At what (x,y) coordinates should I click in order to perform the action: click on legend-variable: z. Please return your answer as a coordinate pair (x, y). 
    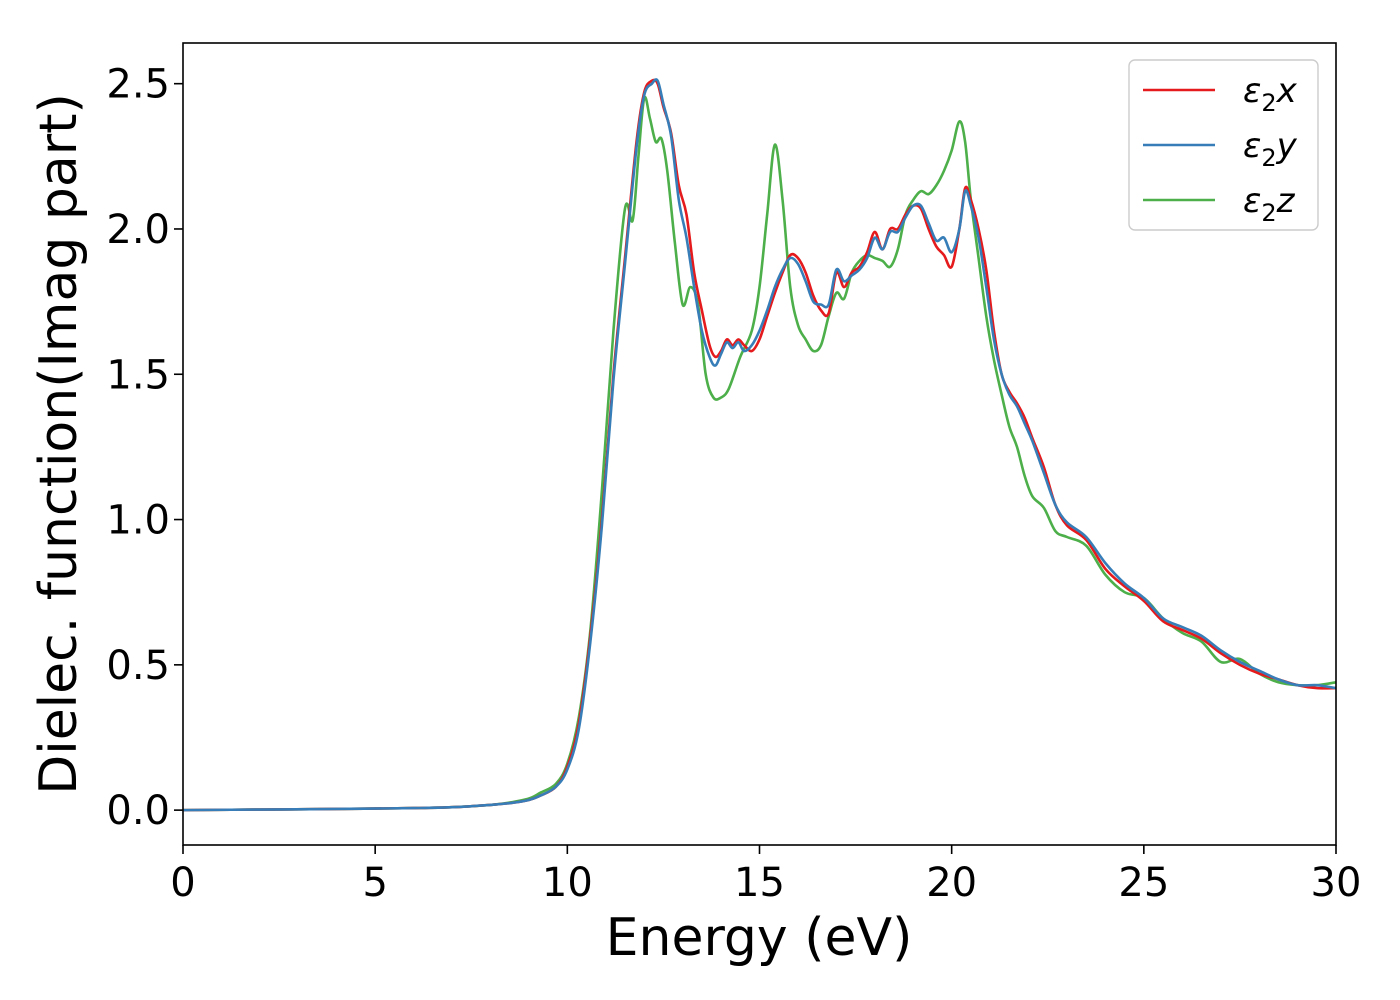
    Looking at the image, I should click on (1286, 201).